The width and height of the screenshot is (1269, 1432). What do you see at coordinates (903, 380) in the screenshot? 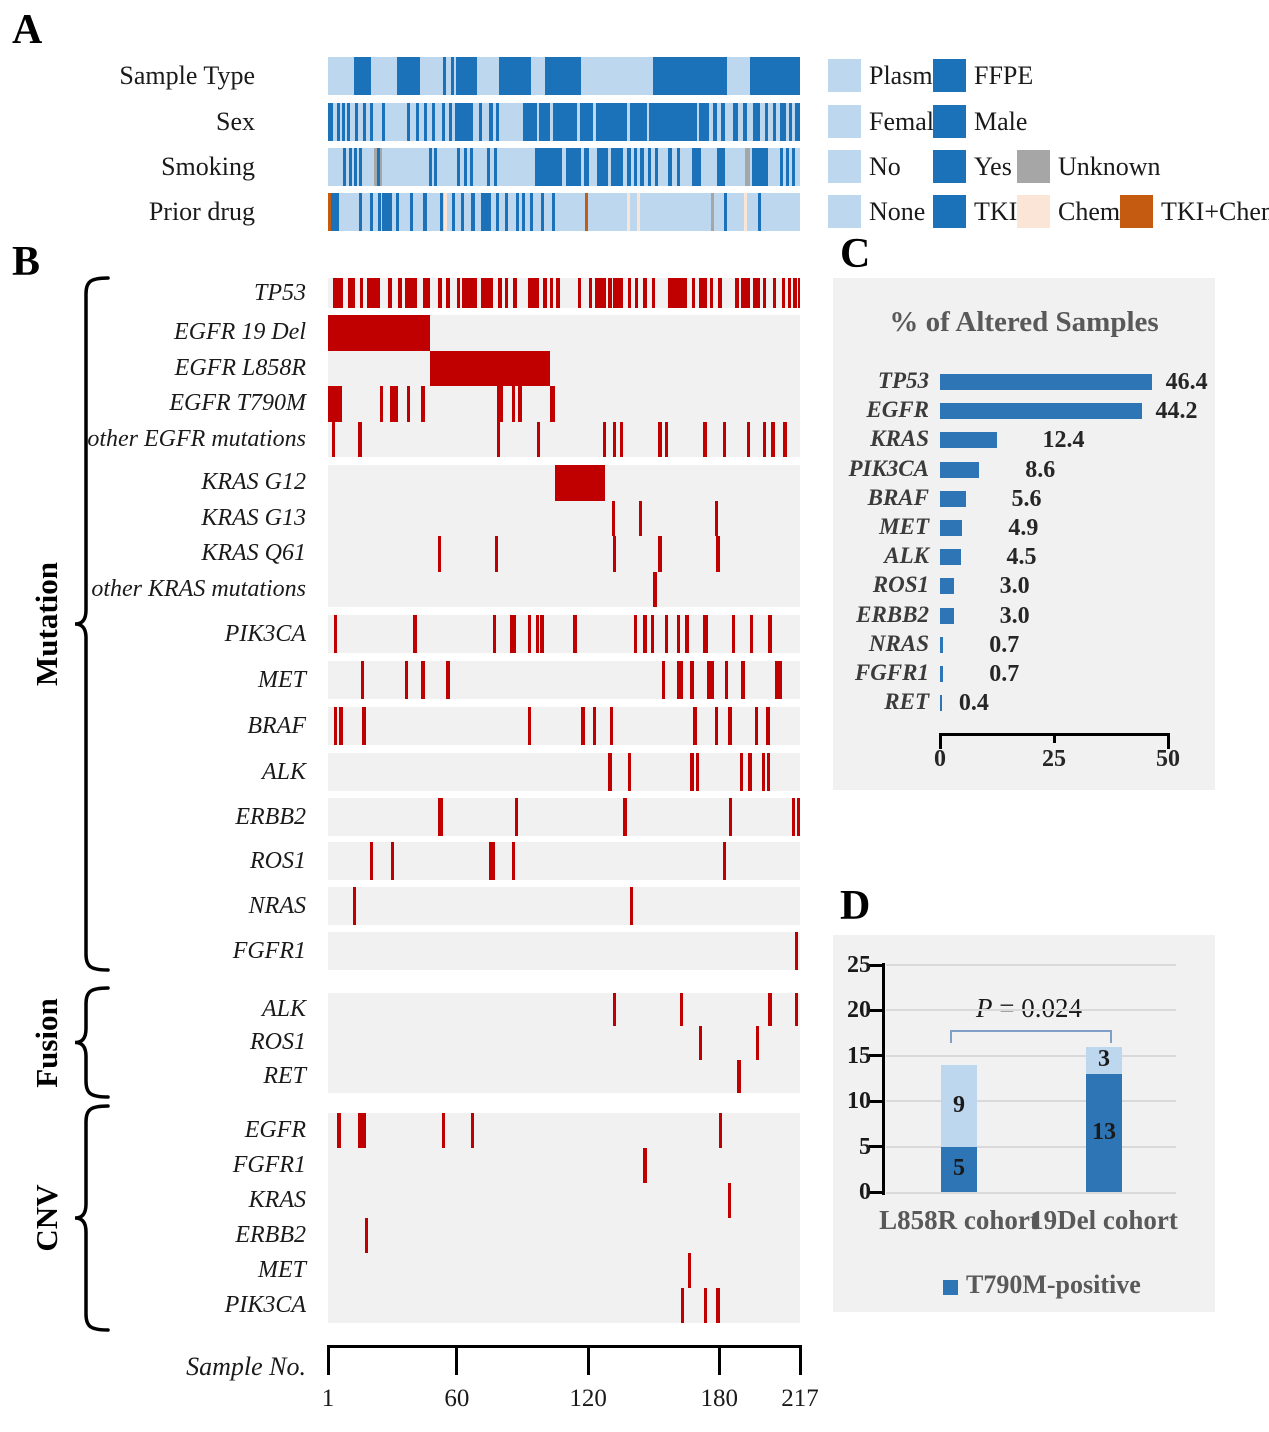
I see `bar-gene-label: TP53` at bounding box center [903, 380].